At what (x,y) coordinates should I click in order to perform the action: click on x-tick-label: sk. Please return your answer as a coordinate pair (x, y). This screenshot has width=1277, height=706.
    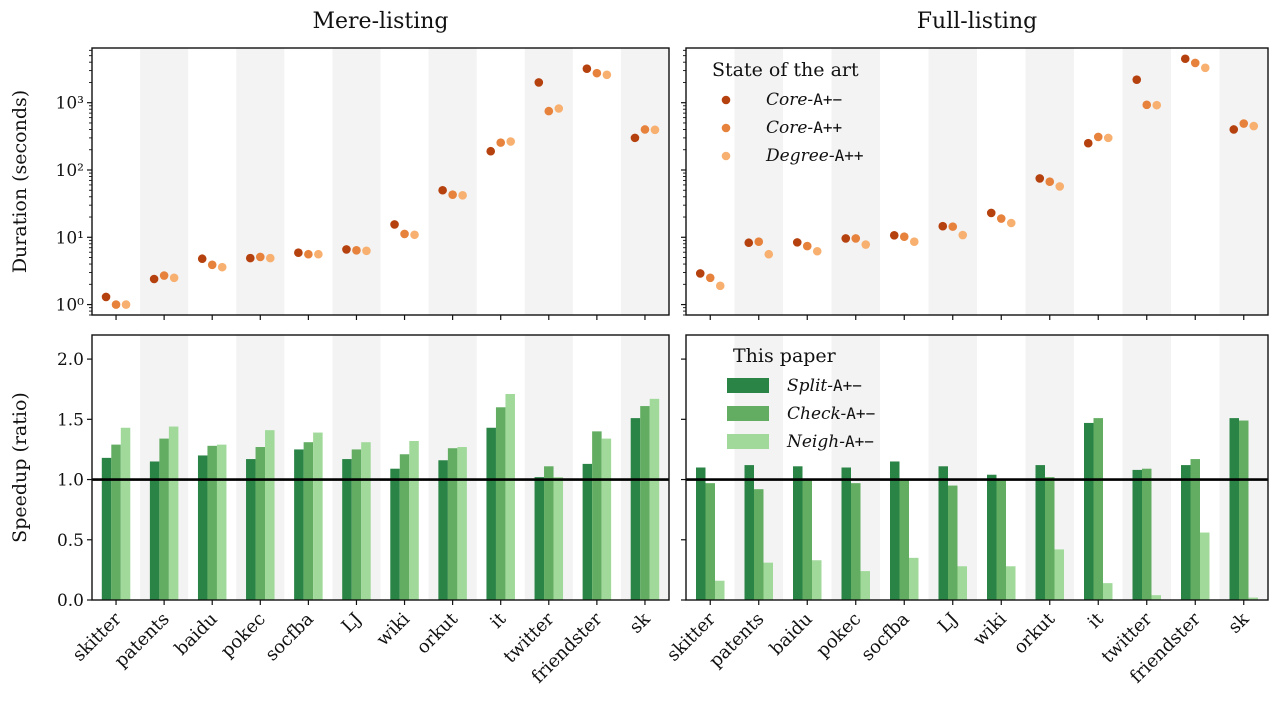
    Looking at the image, I should click on (640, 623).